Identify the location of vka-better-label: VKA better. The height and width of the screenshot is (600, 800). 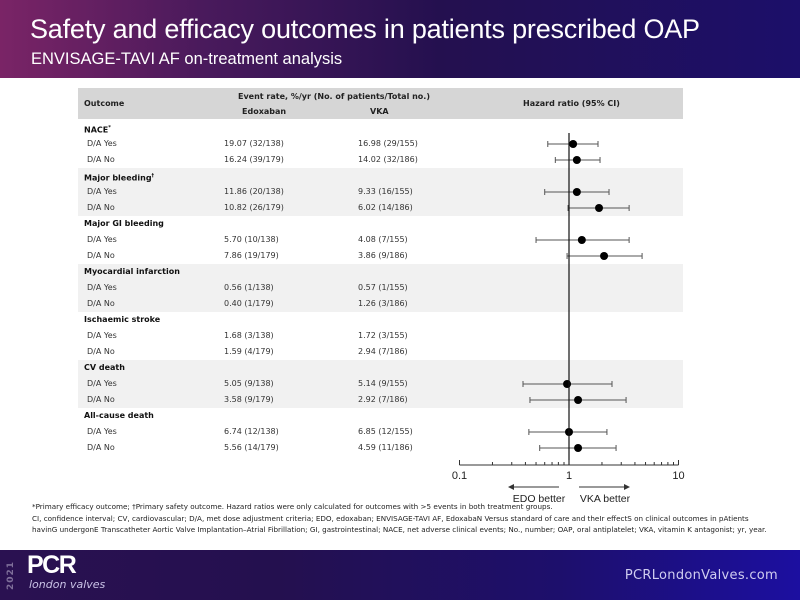
(605, 499).